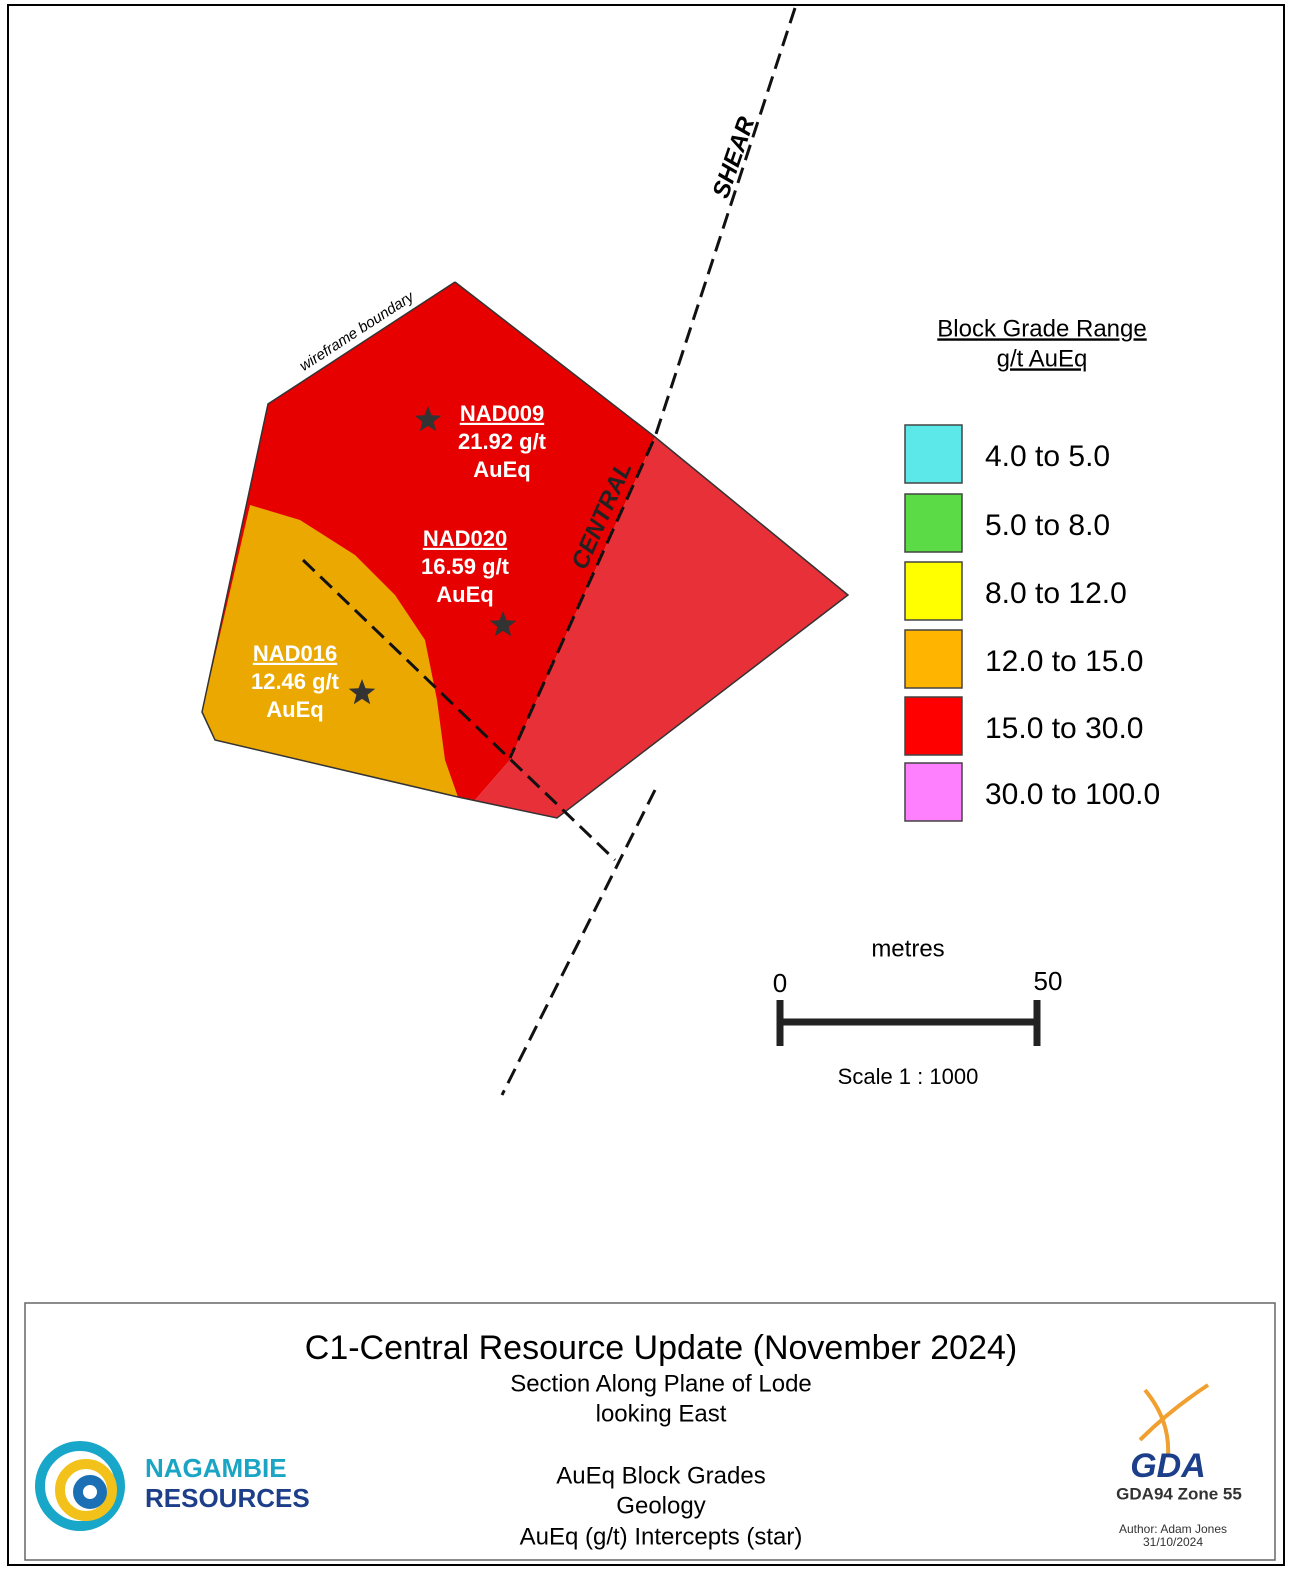 Image resolution: width=1291 pixels, height=1579 pixels. I want to click on block-red-east, so click(661, 627).